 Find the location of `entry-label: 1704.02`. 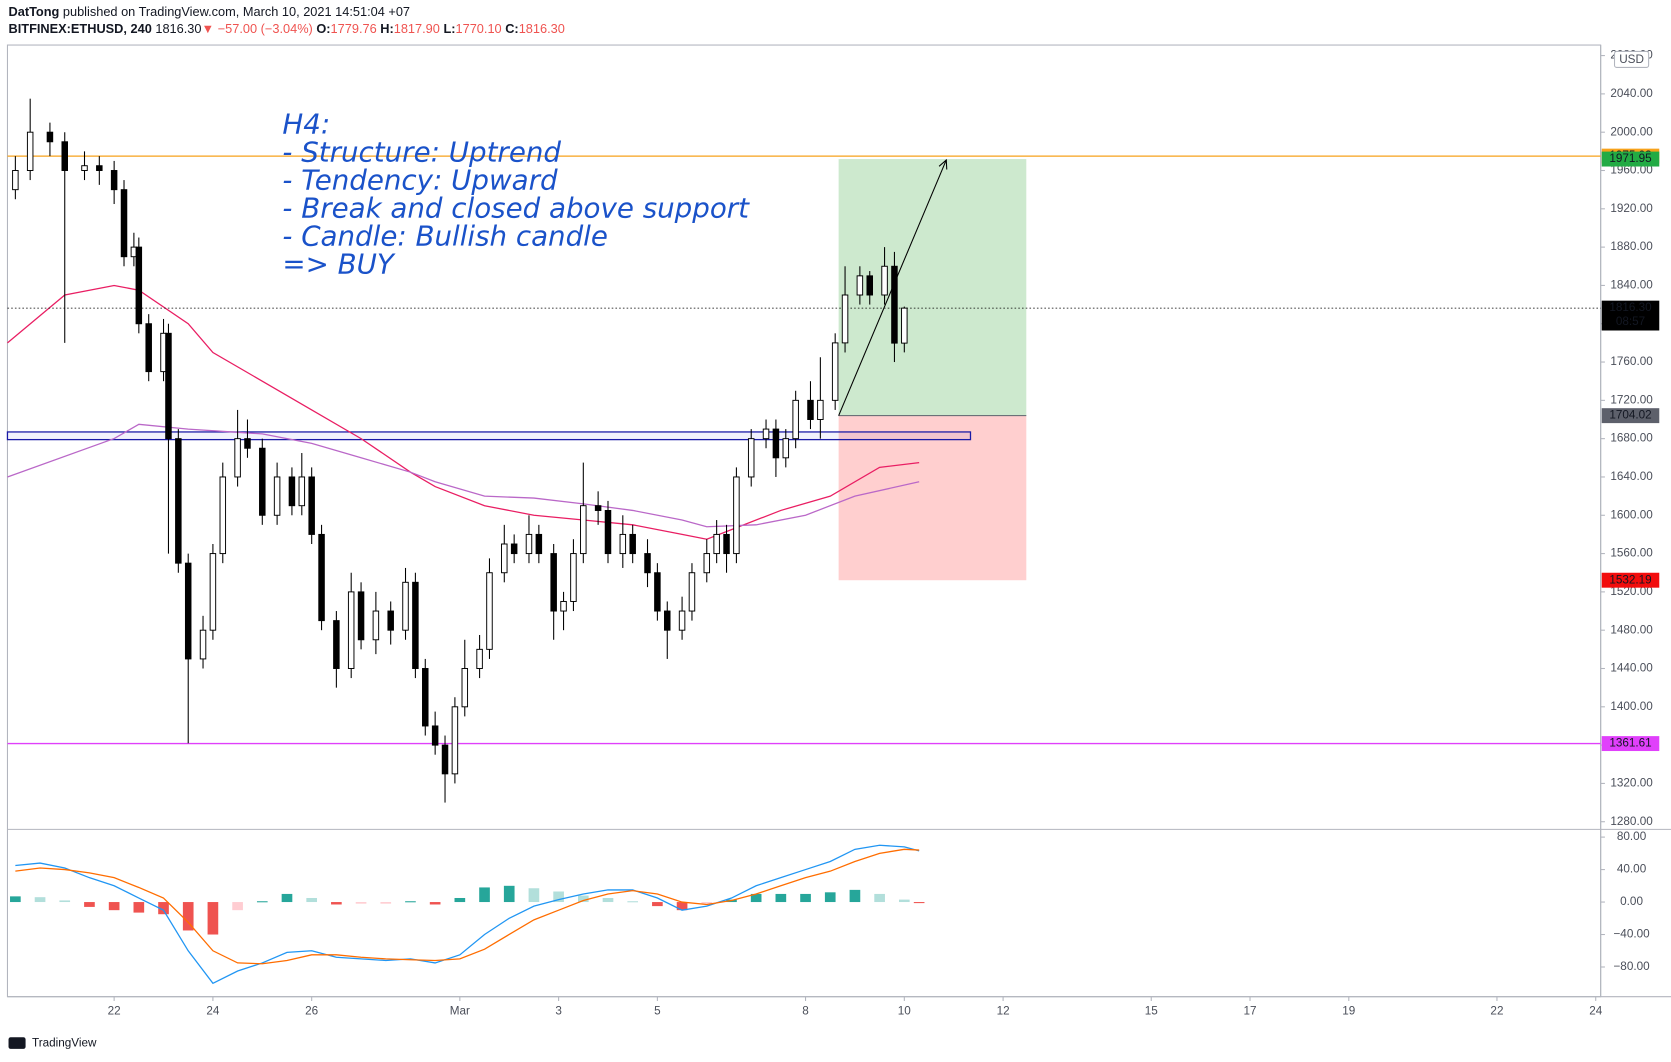

entry-label: 1704.02 is located at coordinates (1630, 415).